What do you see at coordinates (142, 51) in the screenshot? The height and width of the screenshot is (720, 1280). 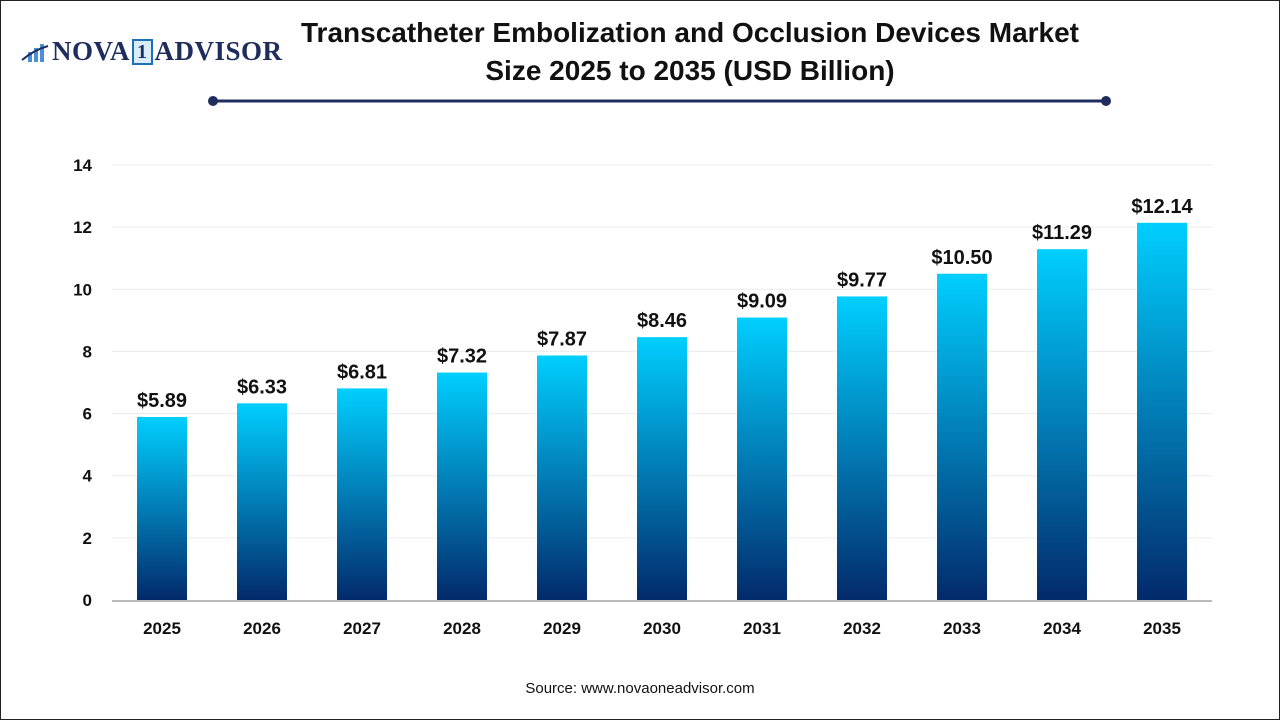 I see `logo-text-one: 1` at bounding box center [142, 51].